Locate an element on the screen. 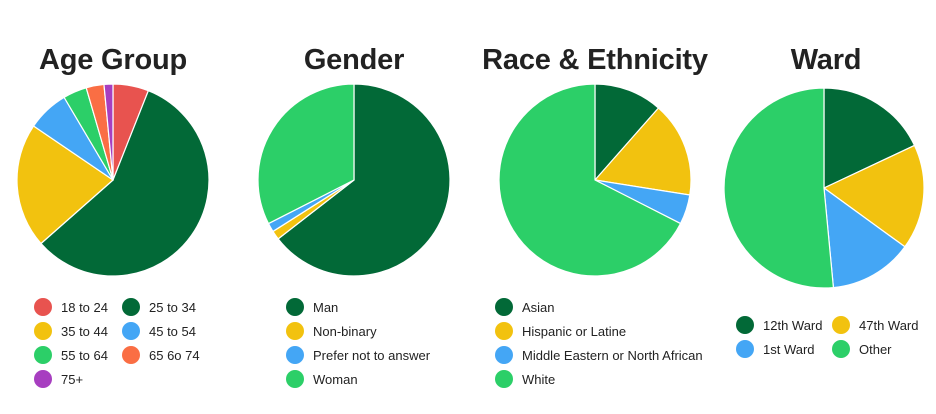 The height and width of the screenshot is (414, 936). legend-label: 12th Ward is located at coordinates (793, 325).